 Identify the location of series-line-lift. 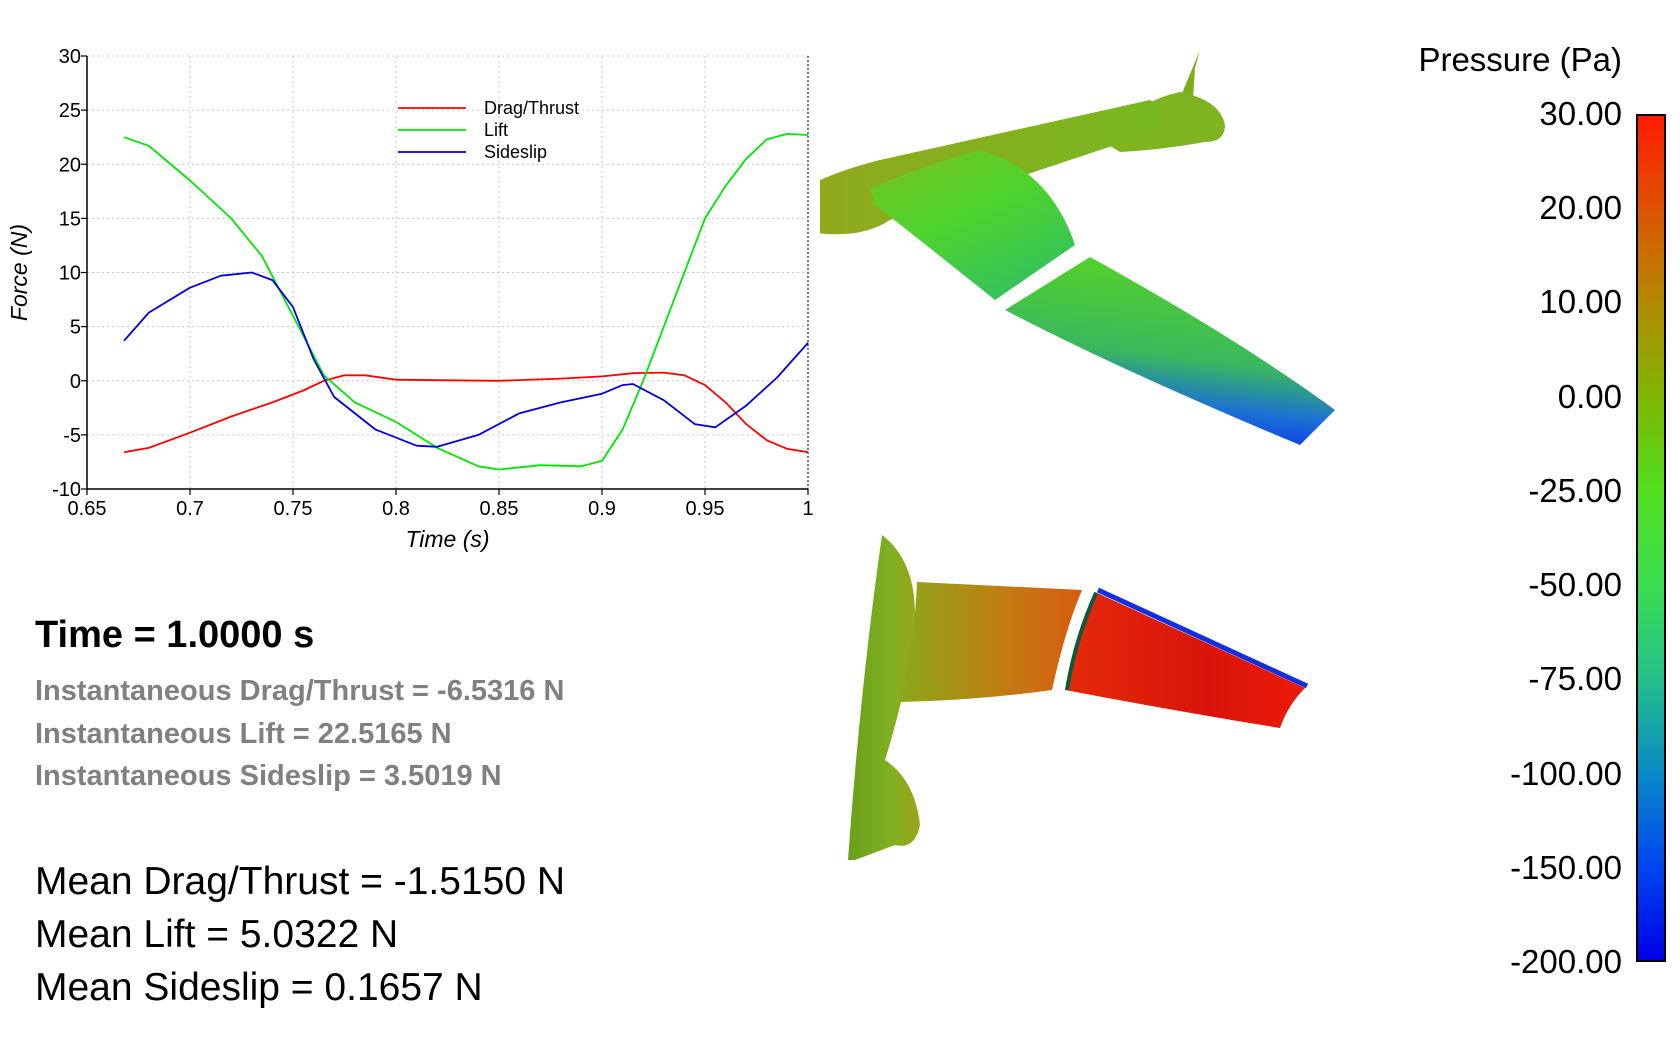
(466, 302).